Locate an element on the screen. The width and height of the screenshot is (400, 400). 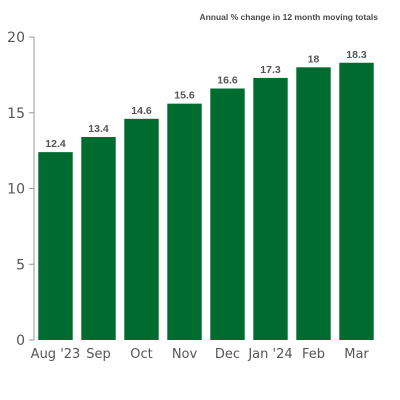
x-tick-label: Nov is located at coordinates (185, 354).